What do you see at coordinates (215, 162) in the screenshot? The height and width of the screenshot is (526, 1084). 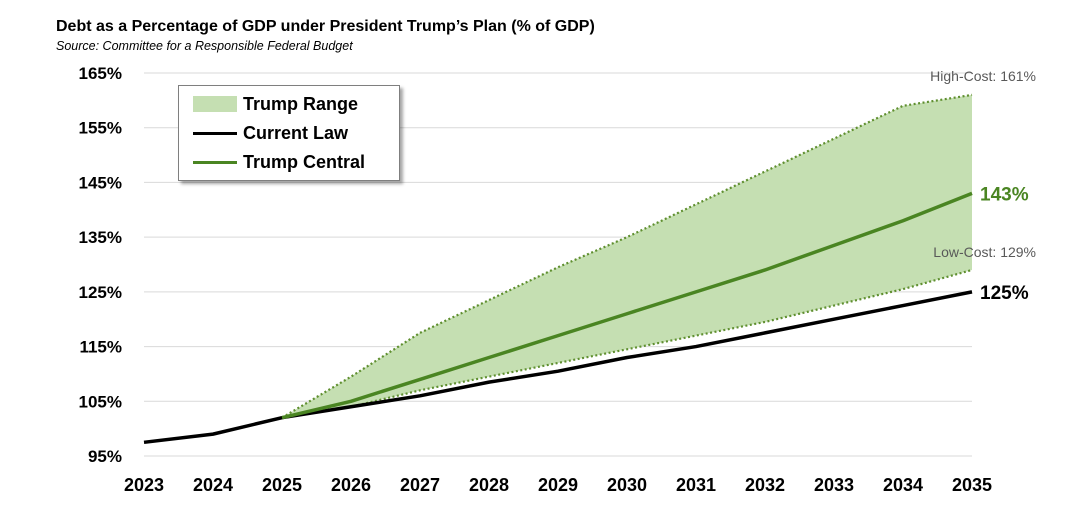 I see `legend-swatch-trump-central` at bounding box center [215, 162].